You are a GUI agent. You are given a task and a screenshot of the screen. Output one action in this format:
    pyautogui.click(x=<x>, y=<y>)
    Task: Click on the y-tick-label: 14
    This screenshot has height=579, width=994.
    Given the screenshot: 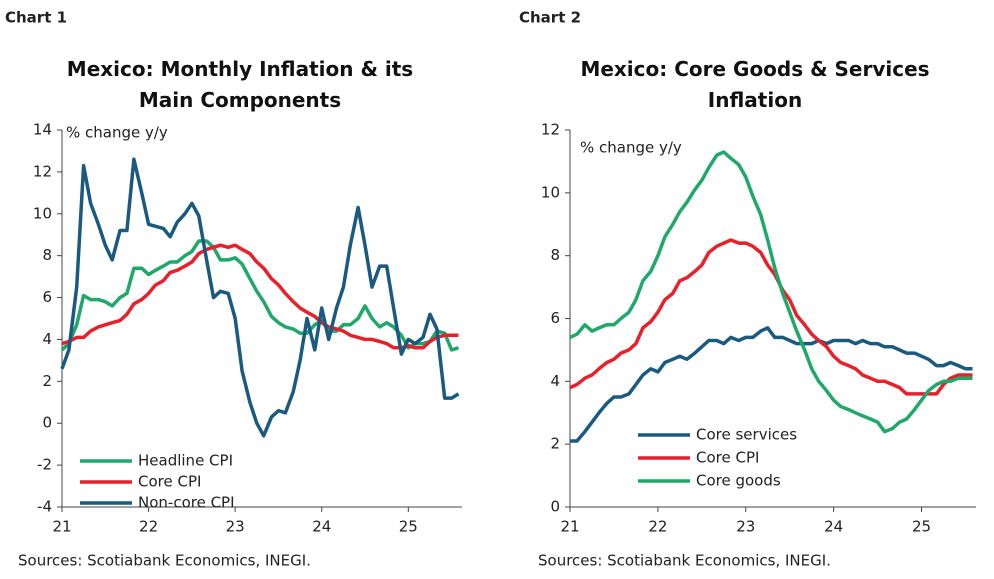 What is the action you would take?
    pyautogui.click(x=42, y=130)
    